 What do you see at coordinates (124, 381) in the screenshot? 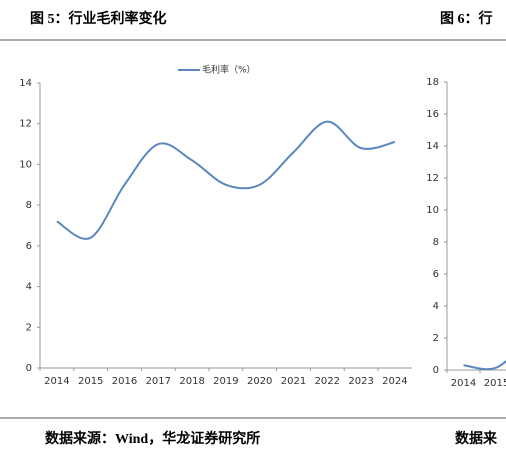
I see `x-tick-label: 2016` at bounding box center [124, 381].